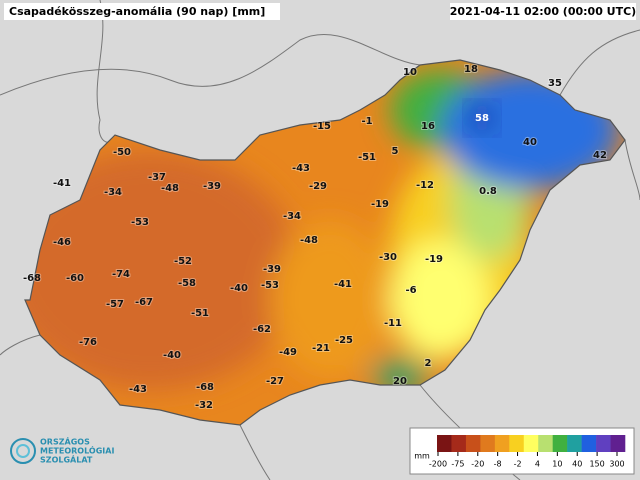  What do you see at coordinates (498, 464) in the screenshot?
I see `legend-tick-label: -8` at bounding box center [498, 464].